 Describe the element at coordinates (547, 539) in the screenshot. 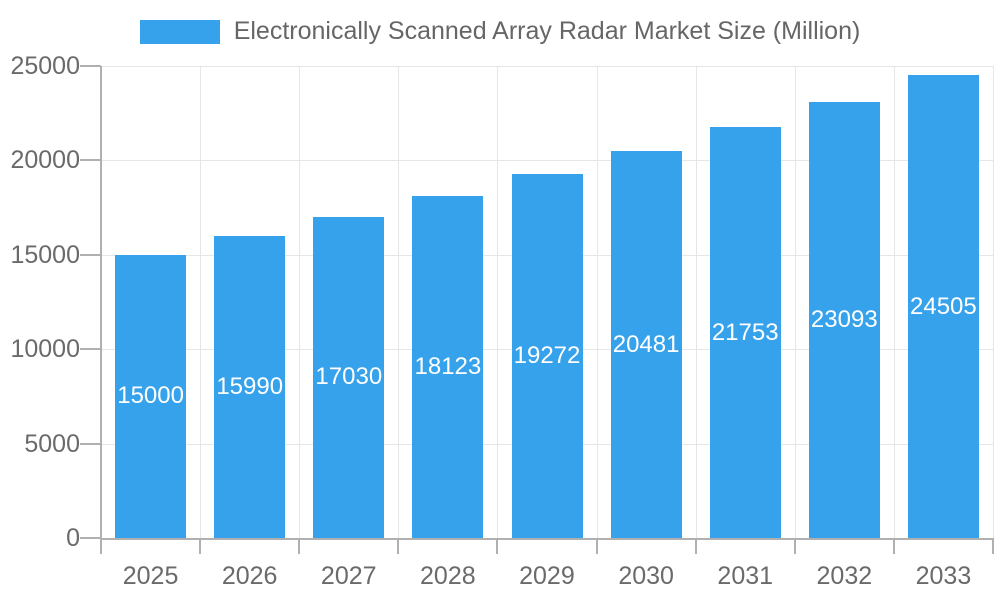

I see `x-axis-line` at that location.